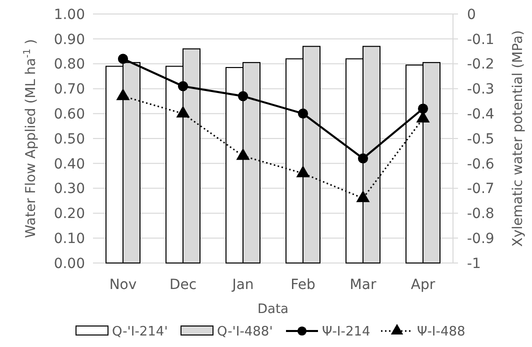  What do you see at coordinates (183, 285) in the screenshot?
I see `x-tick-label: Dec` at bounding box center [183, 285].